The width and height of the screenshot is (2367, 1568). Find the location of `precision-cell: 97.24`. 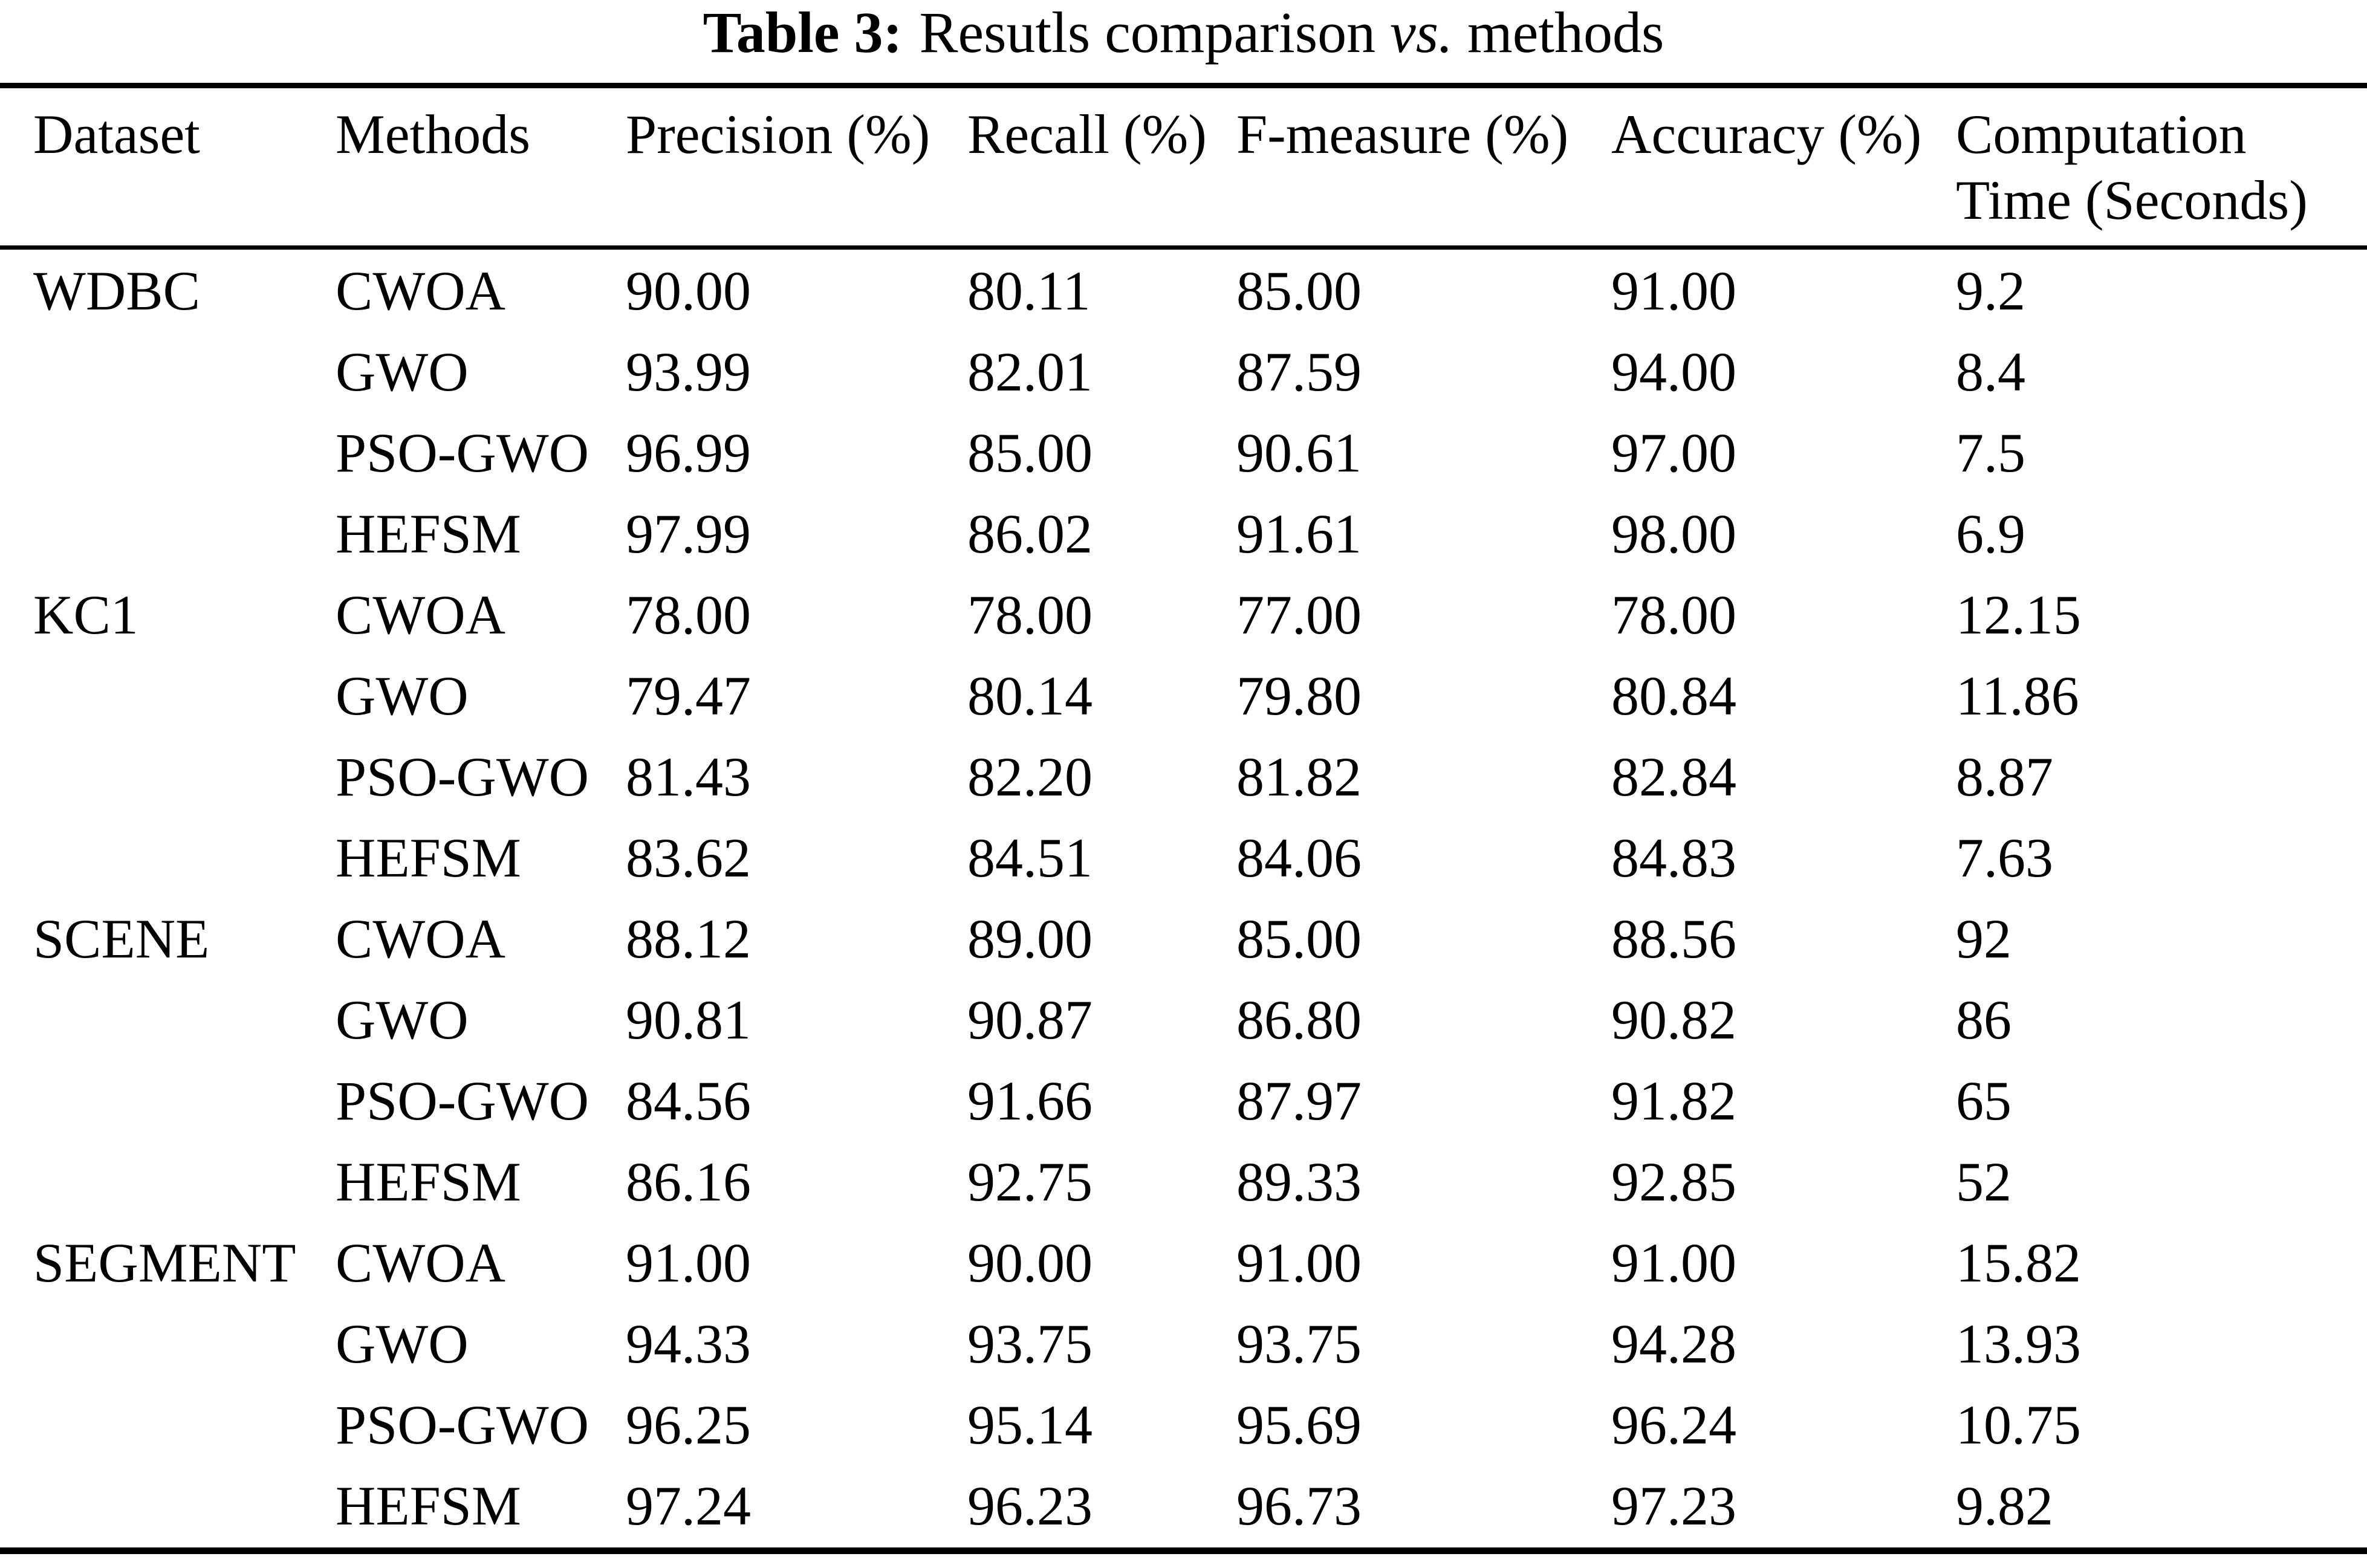

precision-cell: 97.24 is located at coordinates (688, 1506).